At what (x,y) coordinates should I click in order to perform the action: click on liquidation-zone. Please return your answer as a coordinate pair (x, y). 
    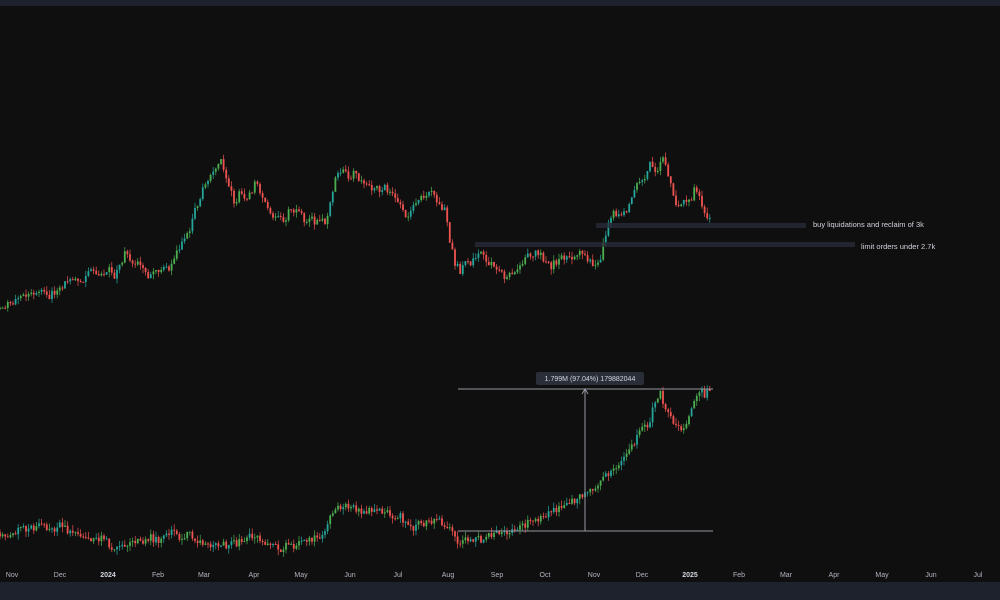
    Looking at the image, I should click on (701, 225).